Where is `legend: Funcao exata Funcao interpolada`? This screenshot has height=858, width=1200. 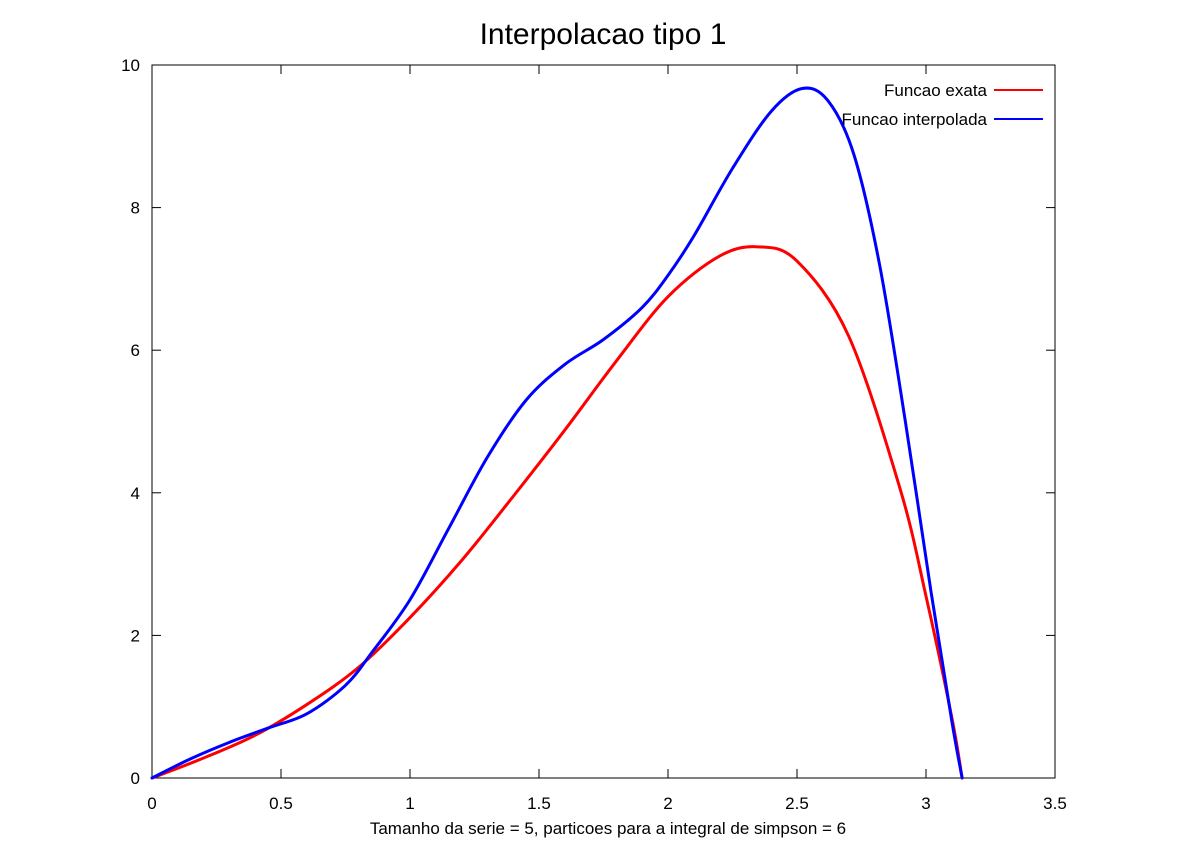
legend: Funcao exata Funcao interpolada is located at coordinates (942, 105).